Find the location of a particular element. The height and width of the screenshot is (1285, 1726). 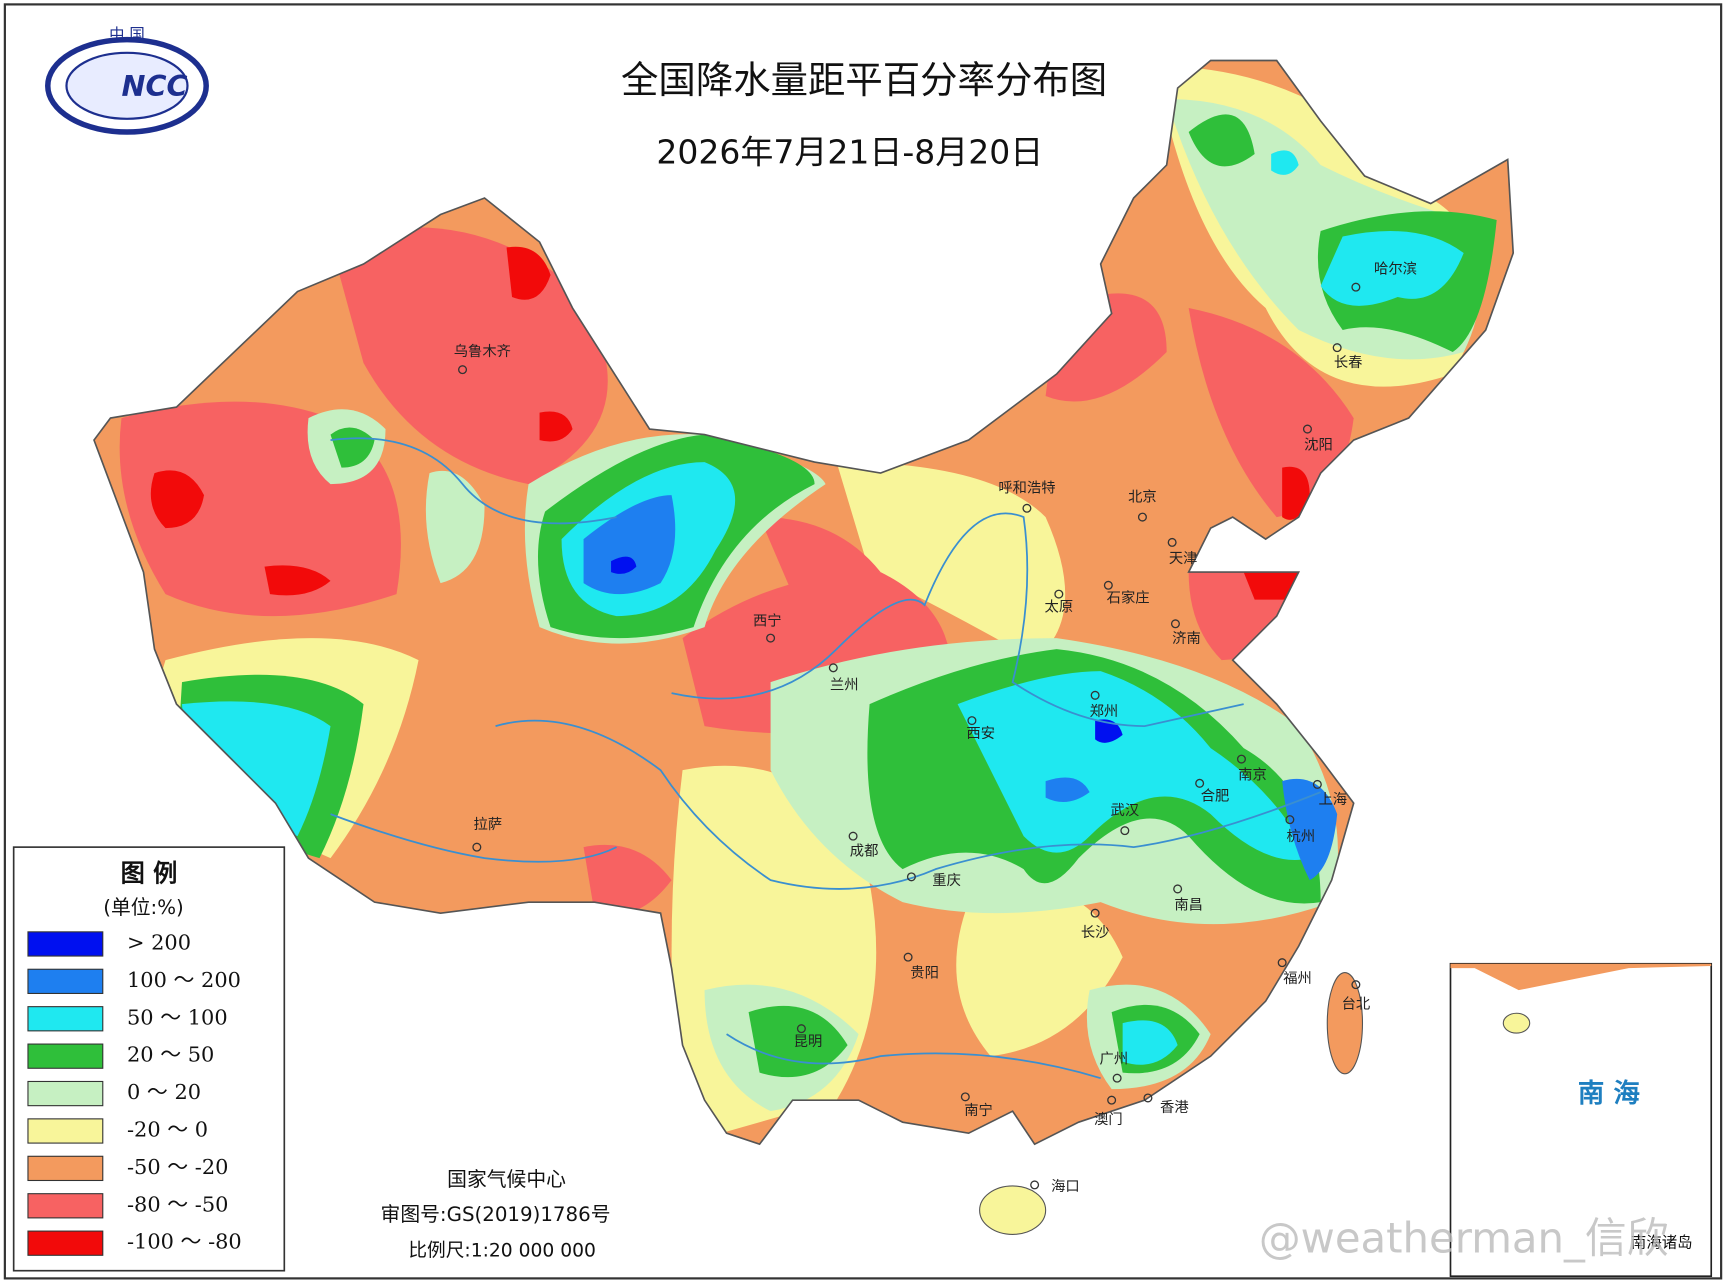

legend-unit: (单位:%) is located at coordinates (143, 907).